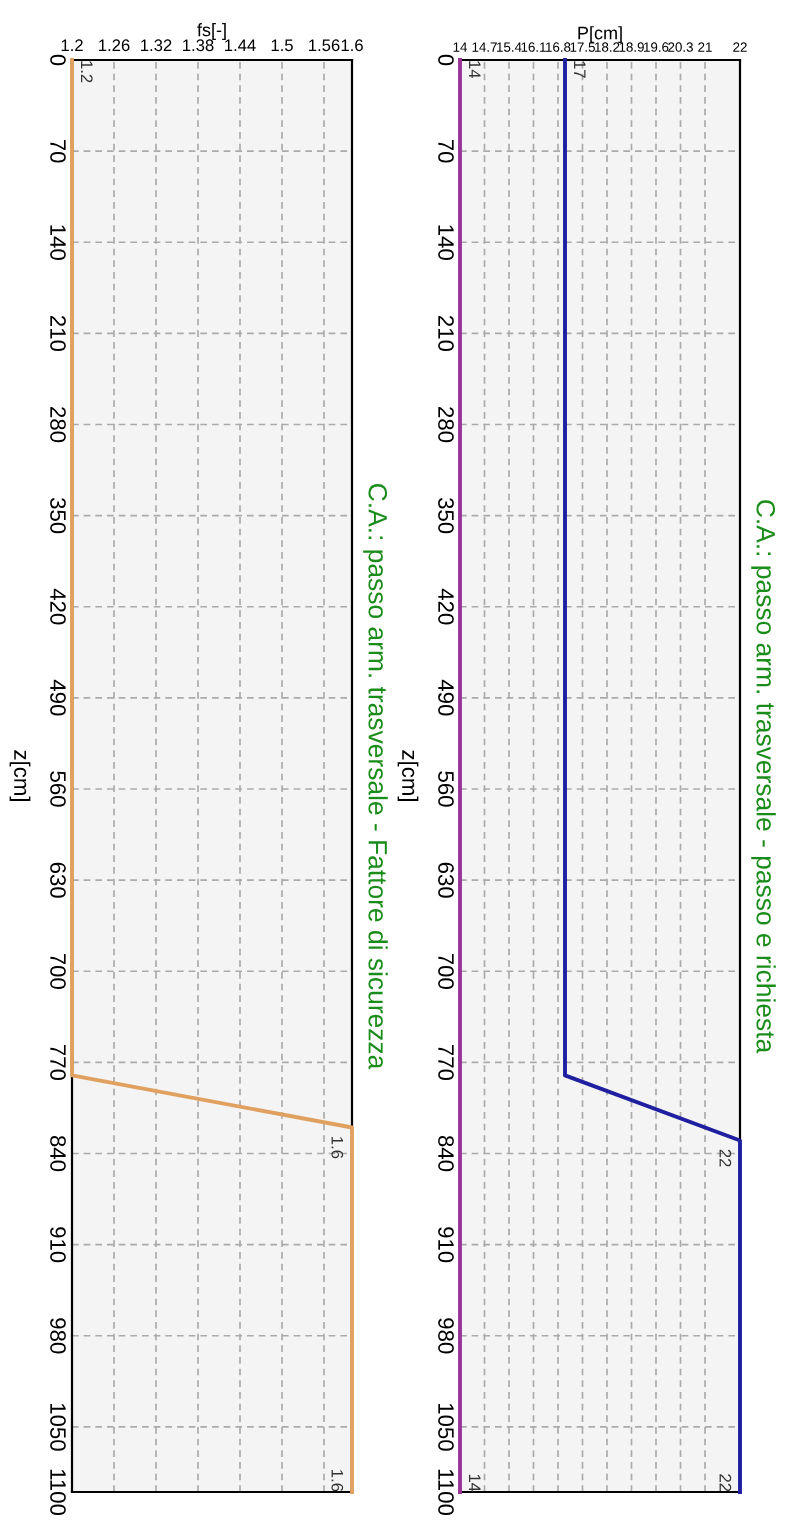 The height and width of the screenshot is (1532, 812). Describe the element at coordinates (240, 45) in the screenshot. I see `x-tick-label: 1.44` at that location.